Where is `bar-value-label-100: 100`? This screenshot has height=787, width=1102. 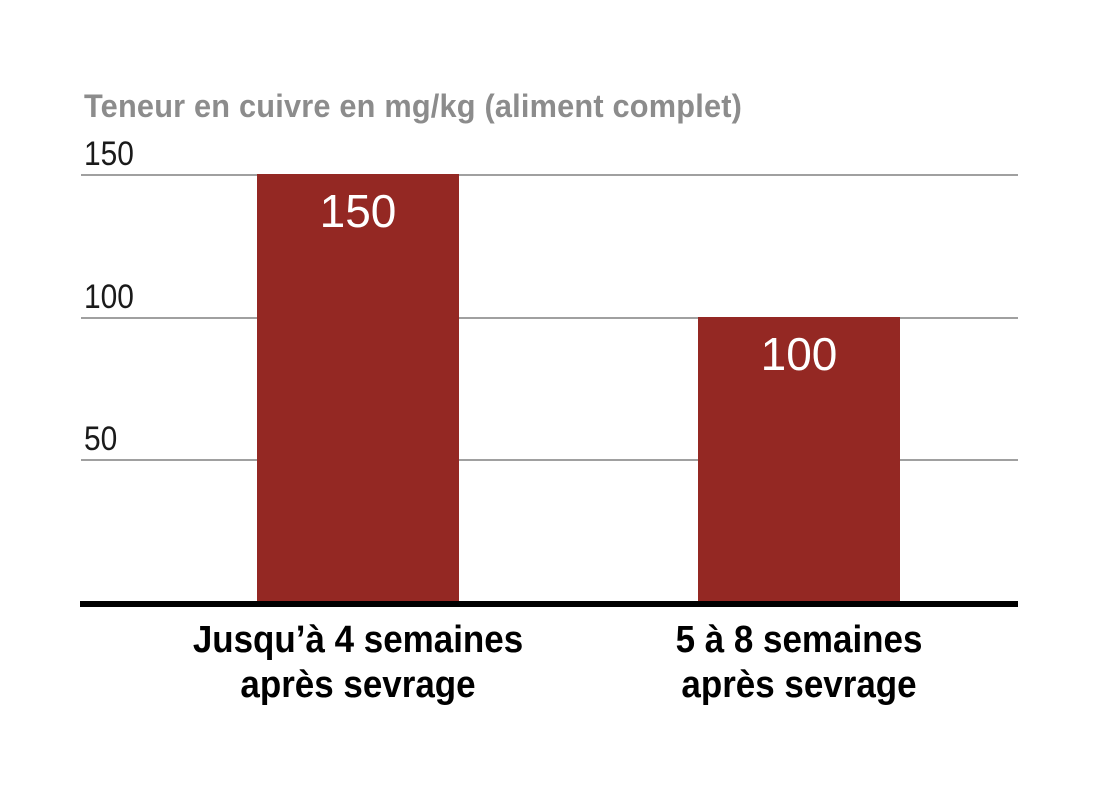 bar-value-label-100: 100 is located at coordinates (799, 353).